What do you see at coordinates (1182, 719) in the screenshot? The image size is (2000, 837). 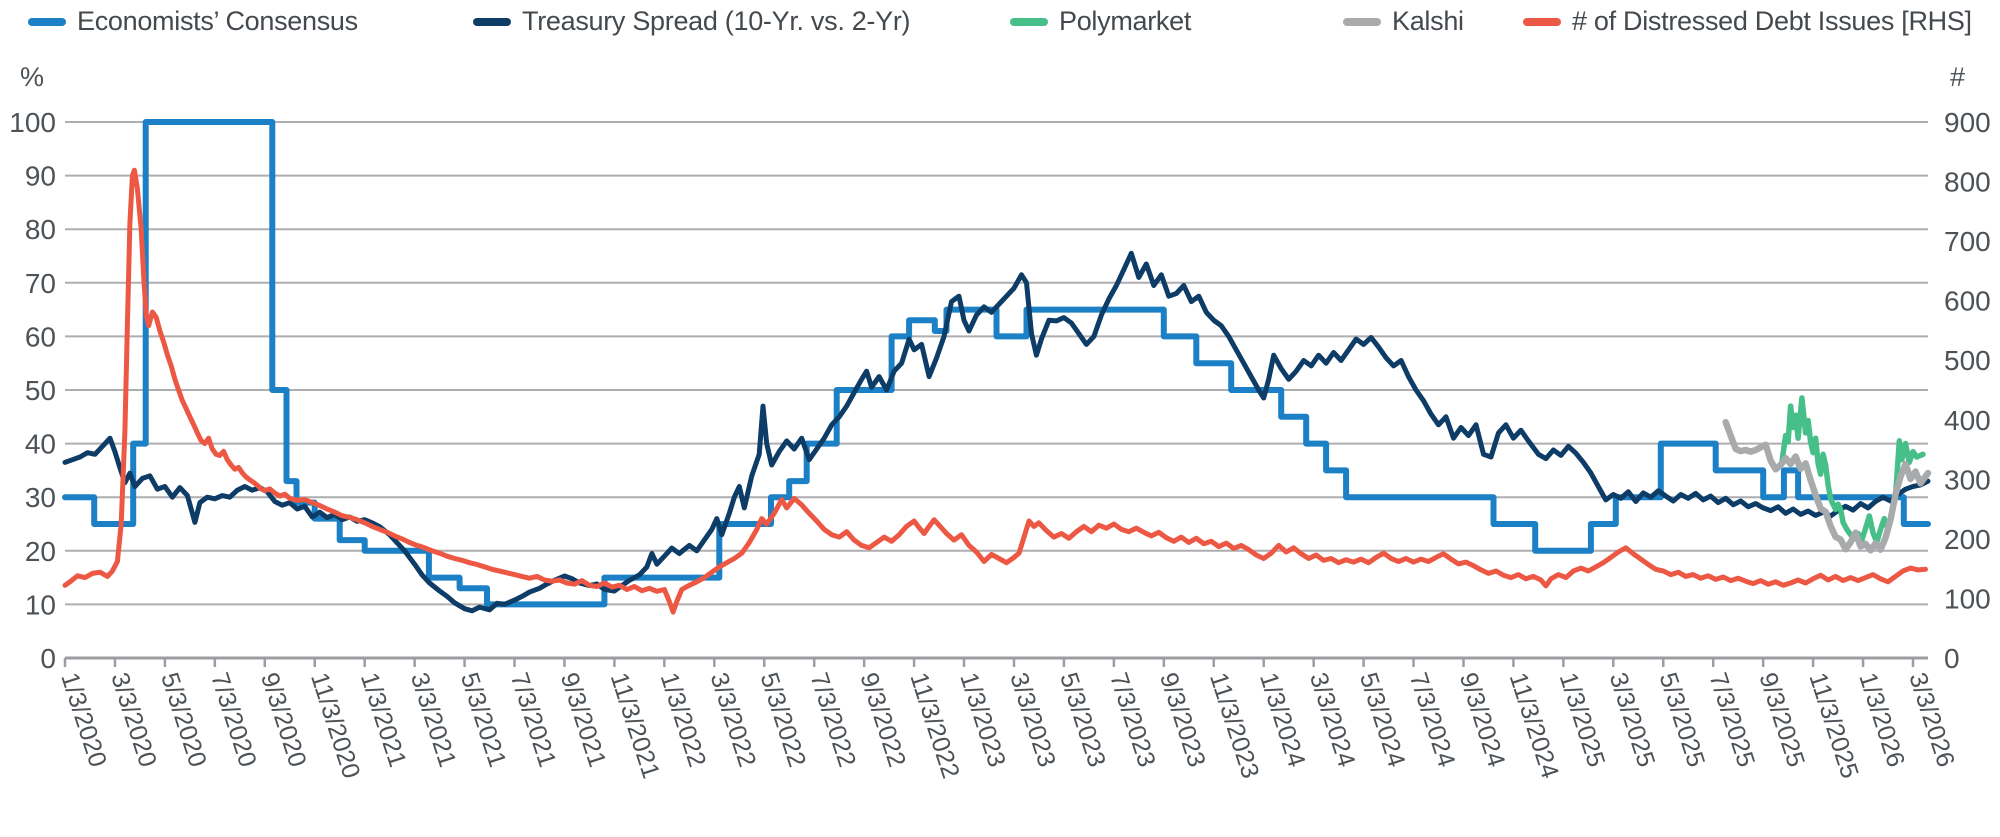 I see `svg-text: 9/3/2023` at bounding box center [1182, 719].